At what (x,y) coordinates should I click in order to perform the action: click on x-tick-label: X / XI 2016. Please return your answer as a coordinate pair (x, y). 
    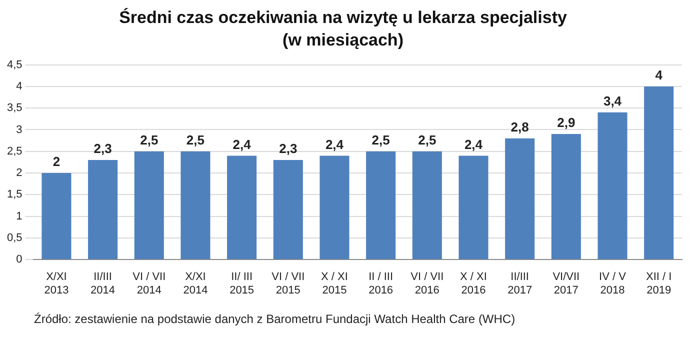
    Looking at the image, I should click on (473, 283).